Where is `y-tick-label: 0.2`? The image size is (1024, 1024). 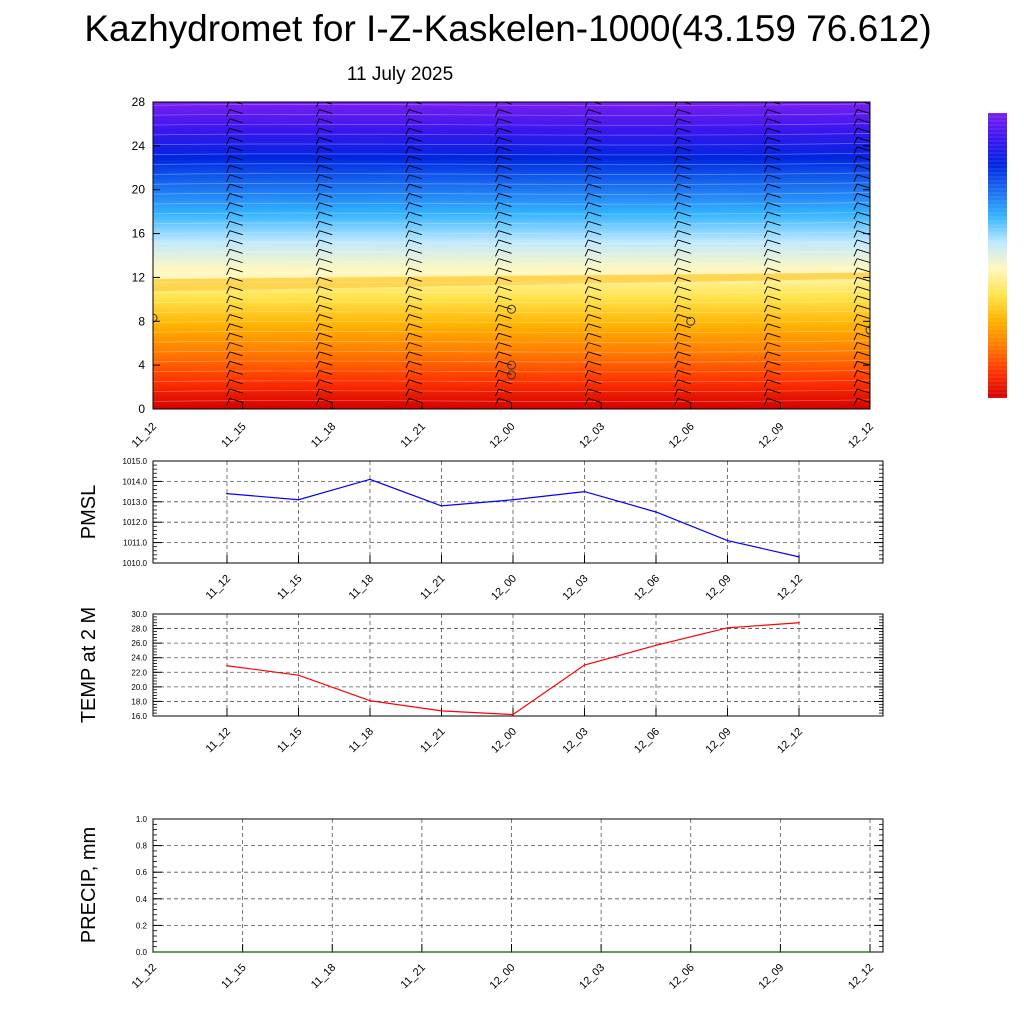
y-tick-label: 0.2 is located at coordinates (142, 925).